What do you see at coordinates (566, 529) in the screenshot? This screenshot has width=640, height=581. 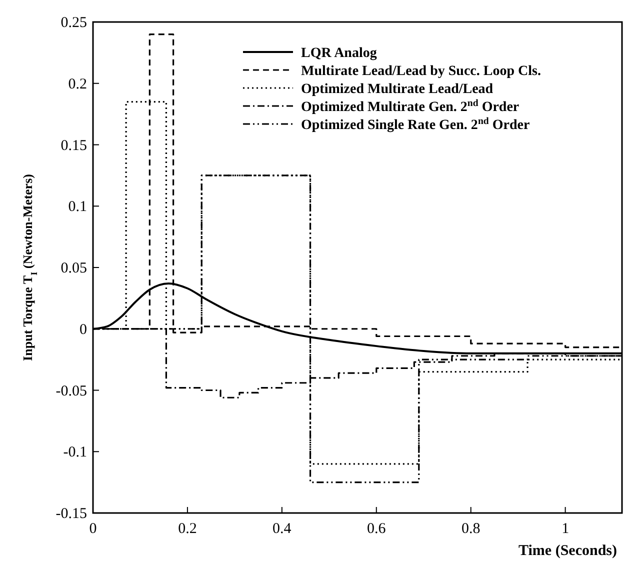 I see `x-tick-label: 1` at bounding box center [566, 529].